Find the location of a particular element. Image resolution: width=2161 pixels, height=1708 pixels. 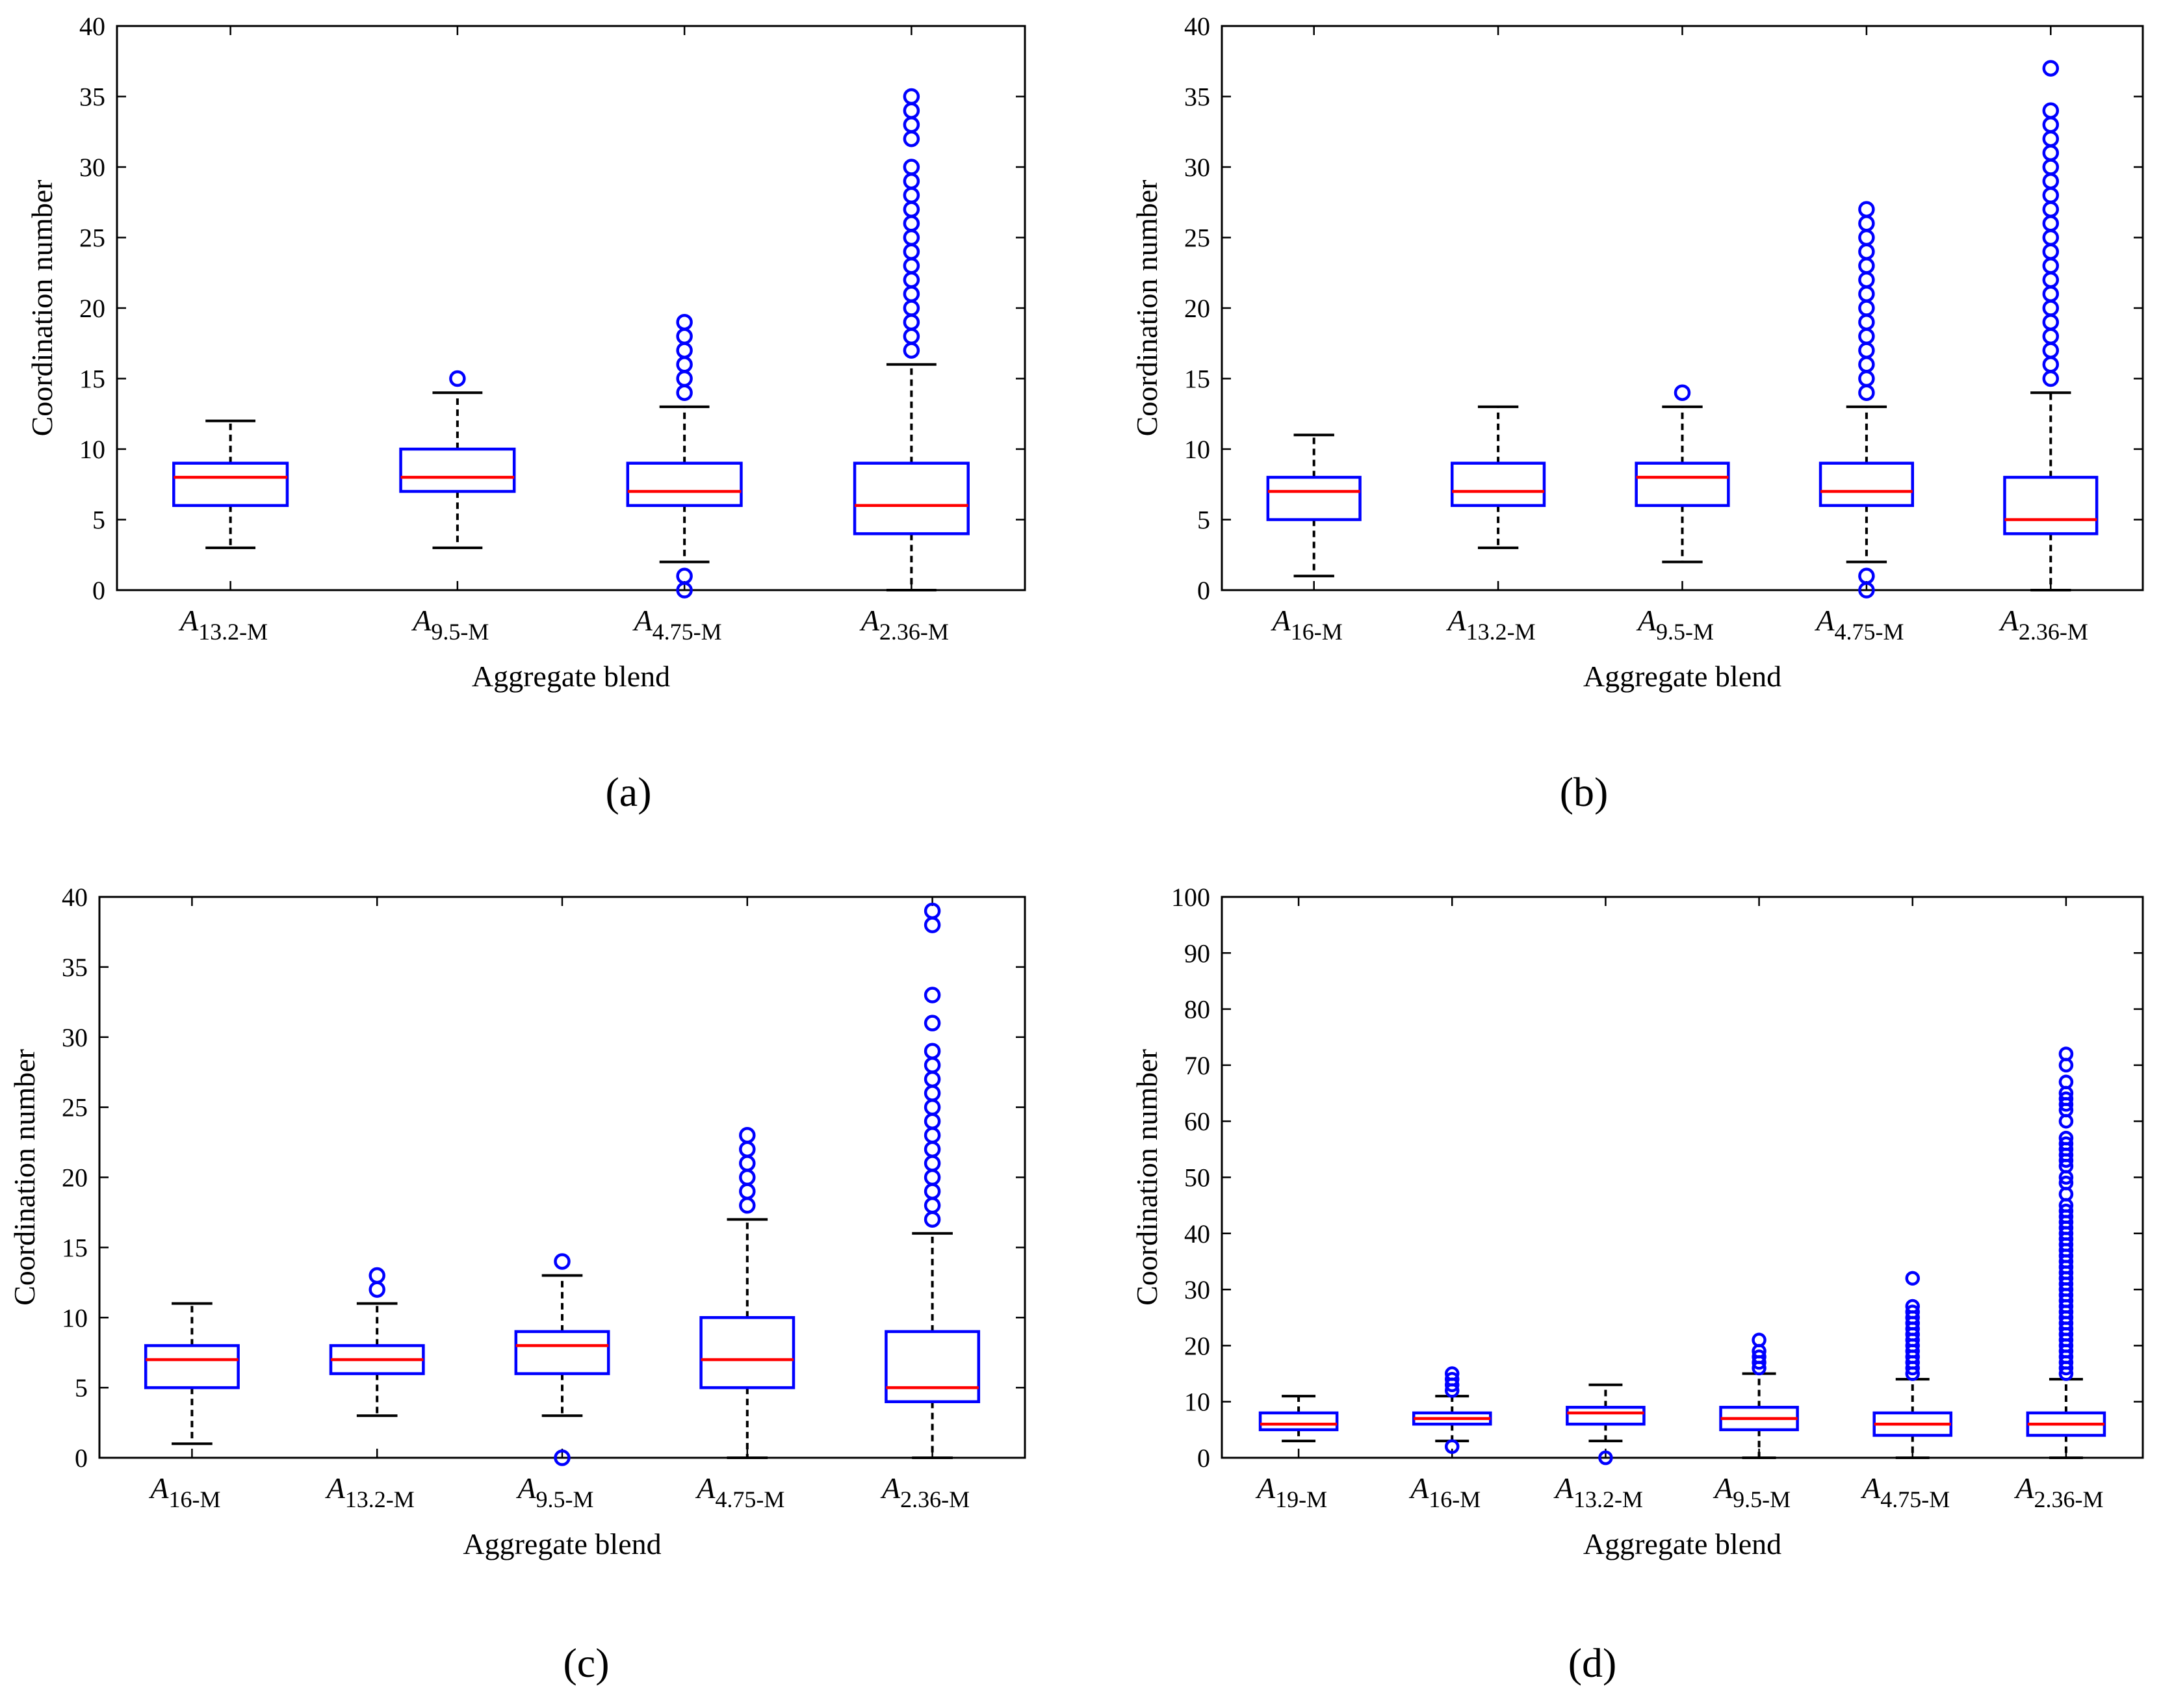

panel-caption: (c) is located at coordinates (586, 1663).